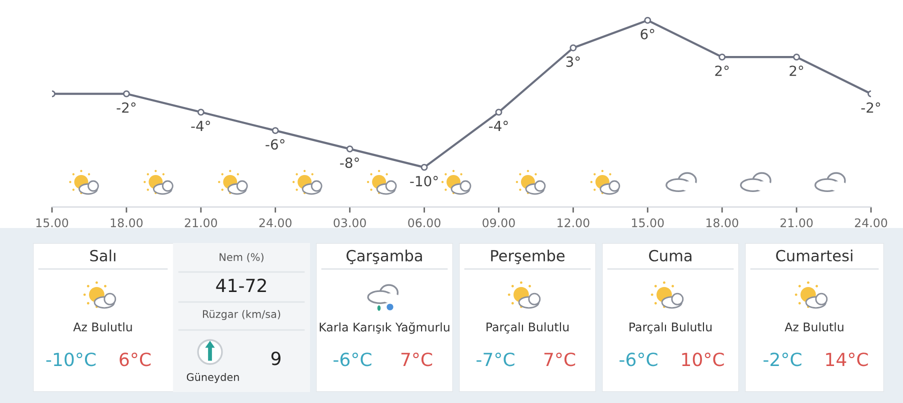 This screenshot has height=403, width=903. Describe the element at coordinates (384, 257) in the screenshot. I see `text: Çarşamba` at that location.